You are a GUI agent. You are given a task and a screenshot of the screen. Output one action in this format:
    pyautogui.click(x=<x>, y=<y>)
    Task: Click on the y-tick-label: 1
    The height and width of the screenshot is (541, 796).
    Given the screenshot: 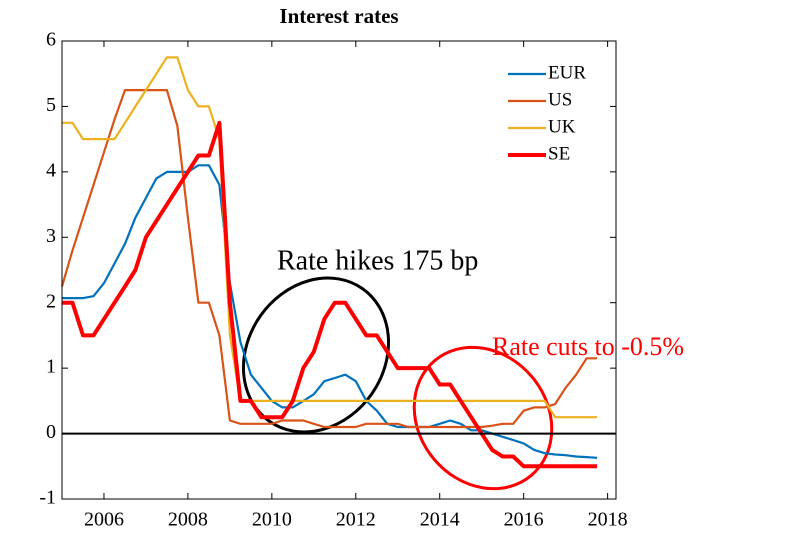 What is the action you would take?
    pyautogui.click(x=51, y=367)
    